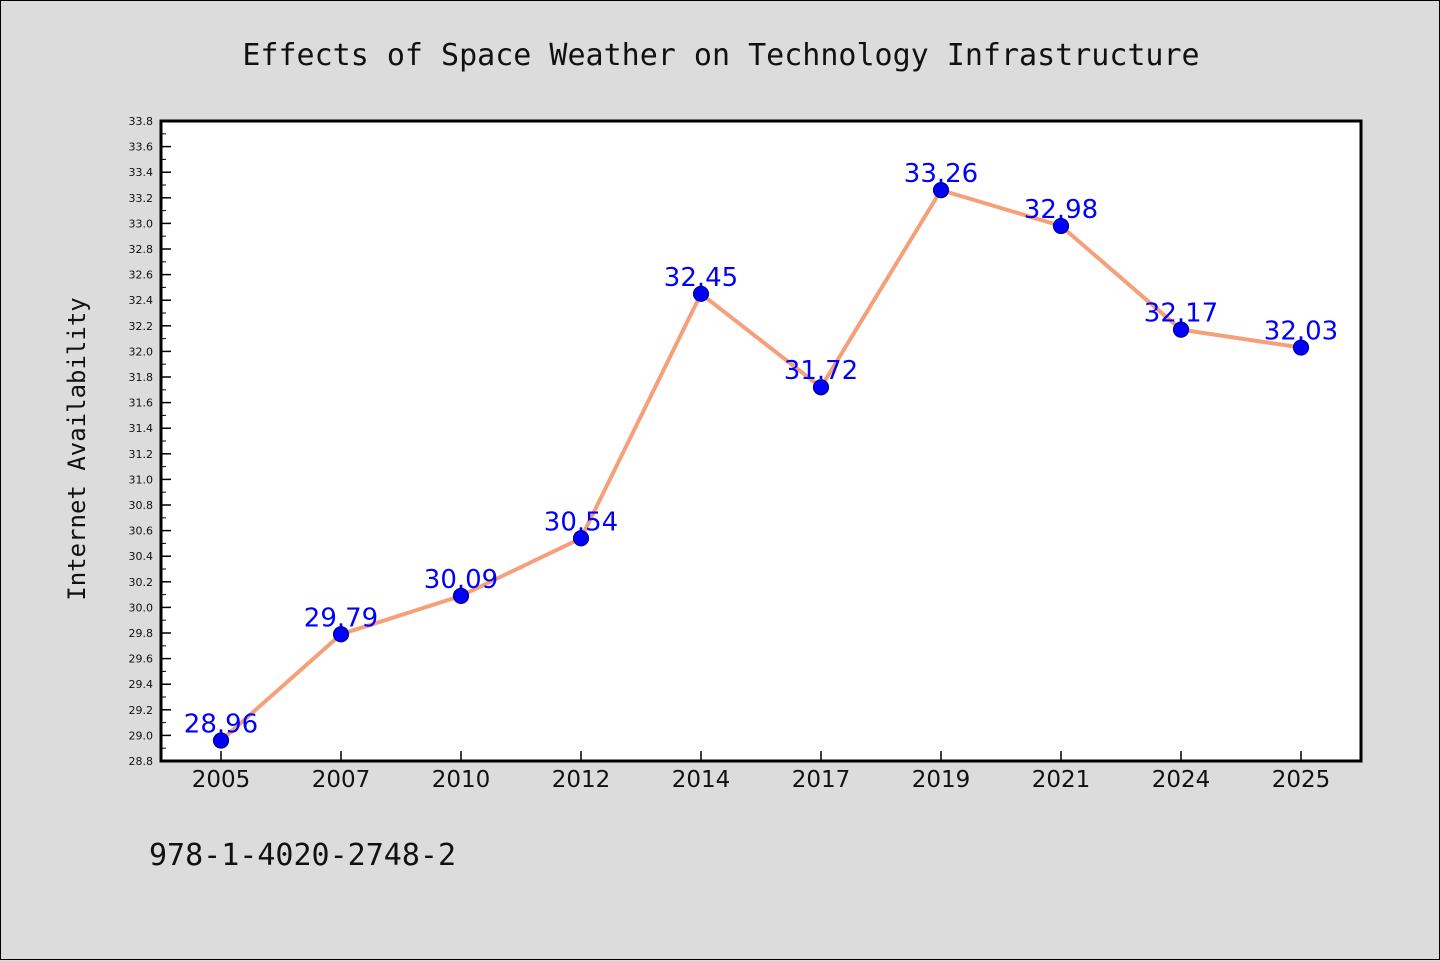  Describe the element at coordinates (141, 147) in the screenshot. I see `y-tick-label: 33.6` at that location.